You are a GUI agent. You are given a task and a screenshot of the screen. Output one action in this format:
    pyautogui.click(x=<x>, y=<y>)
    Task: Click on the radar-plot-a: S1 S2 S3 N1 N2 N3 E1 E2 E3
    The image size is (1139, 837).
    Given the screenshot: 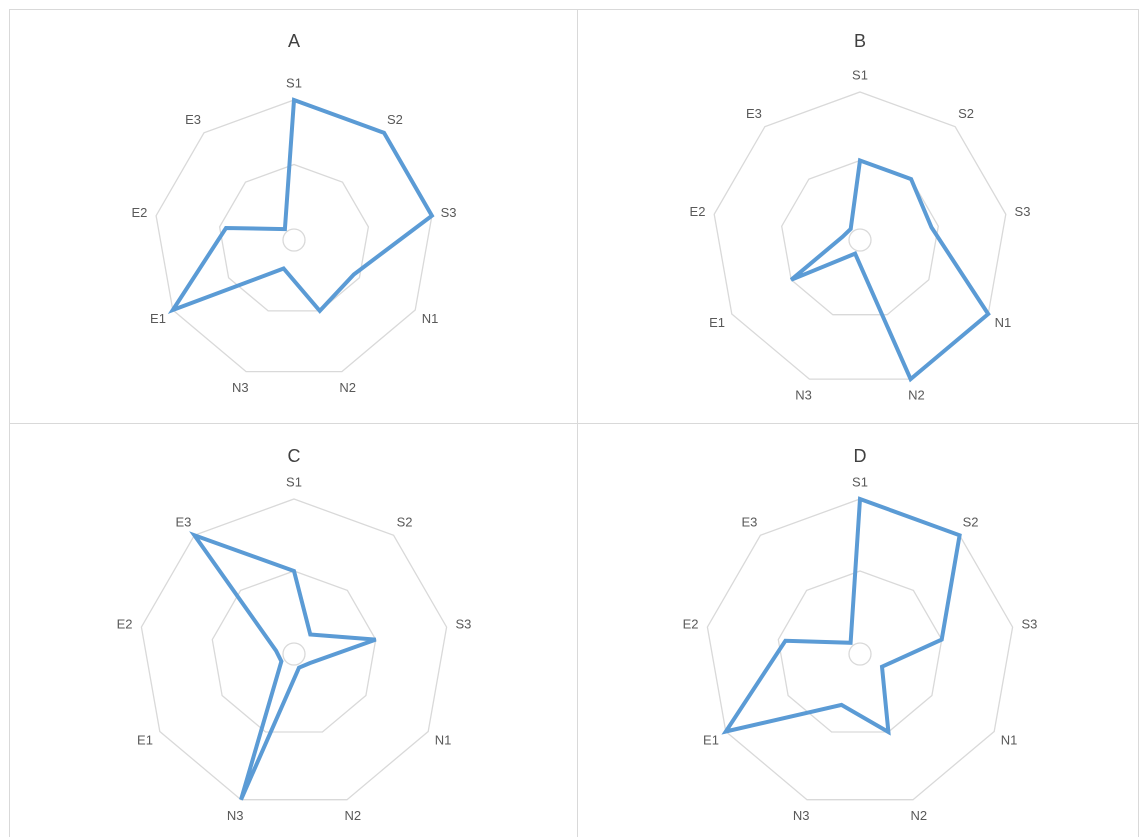 What is the action you would take?
    pyautogui.click(x=293, y=236)
    